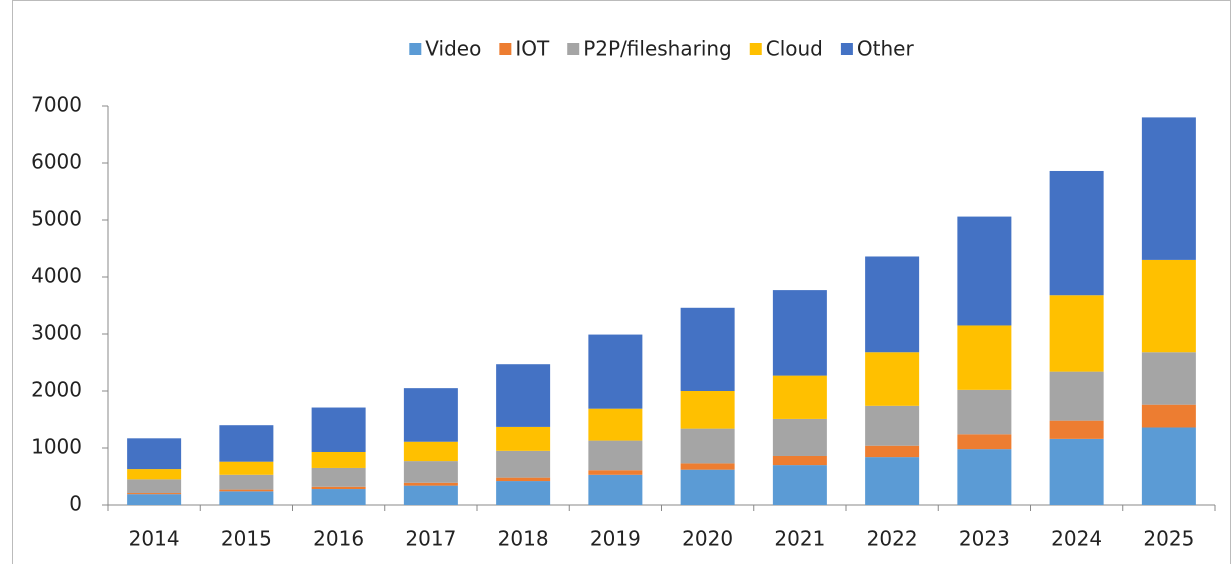 This screenshot has height=564, width=1232. I want to click on x-tick-label: 2017, so click(430, 539).